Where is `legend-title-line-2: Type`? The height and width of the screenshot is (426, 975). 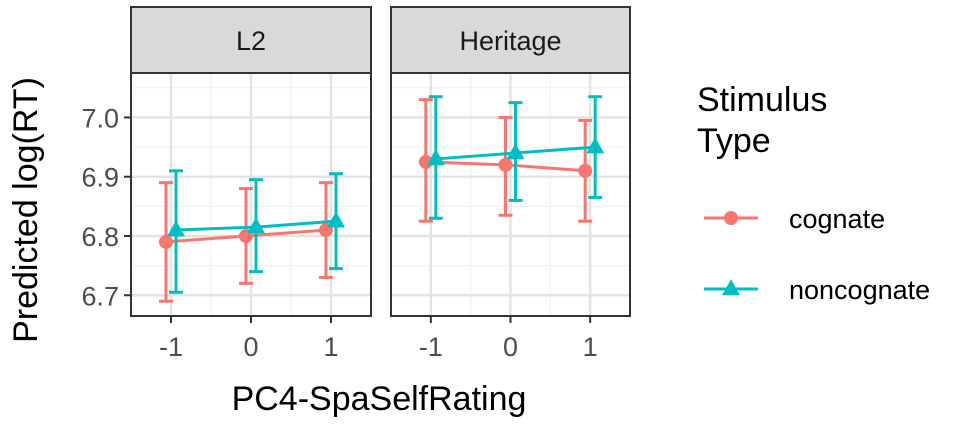 legend-title-line-2: Type is located at coordinates (734, 141).